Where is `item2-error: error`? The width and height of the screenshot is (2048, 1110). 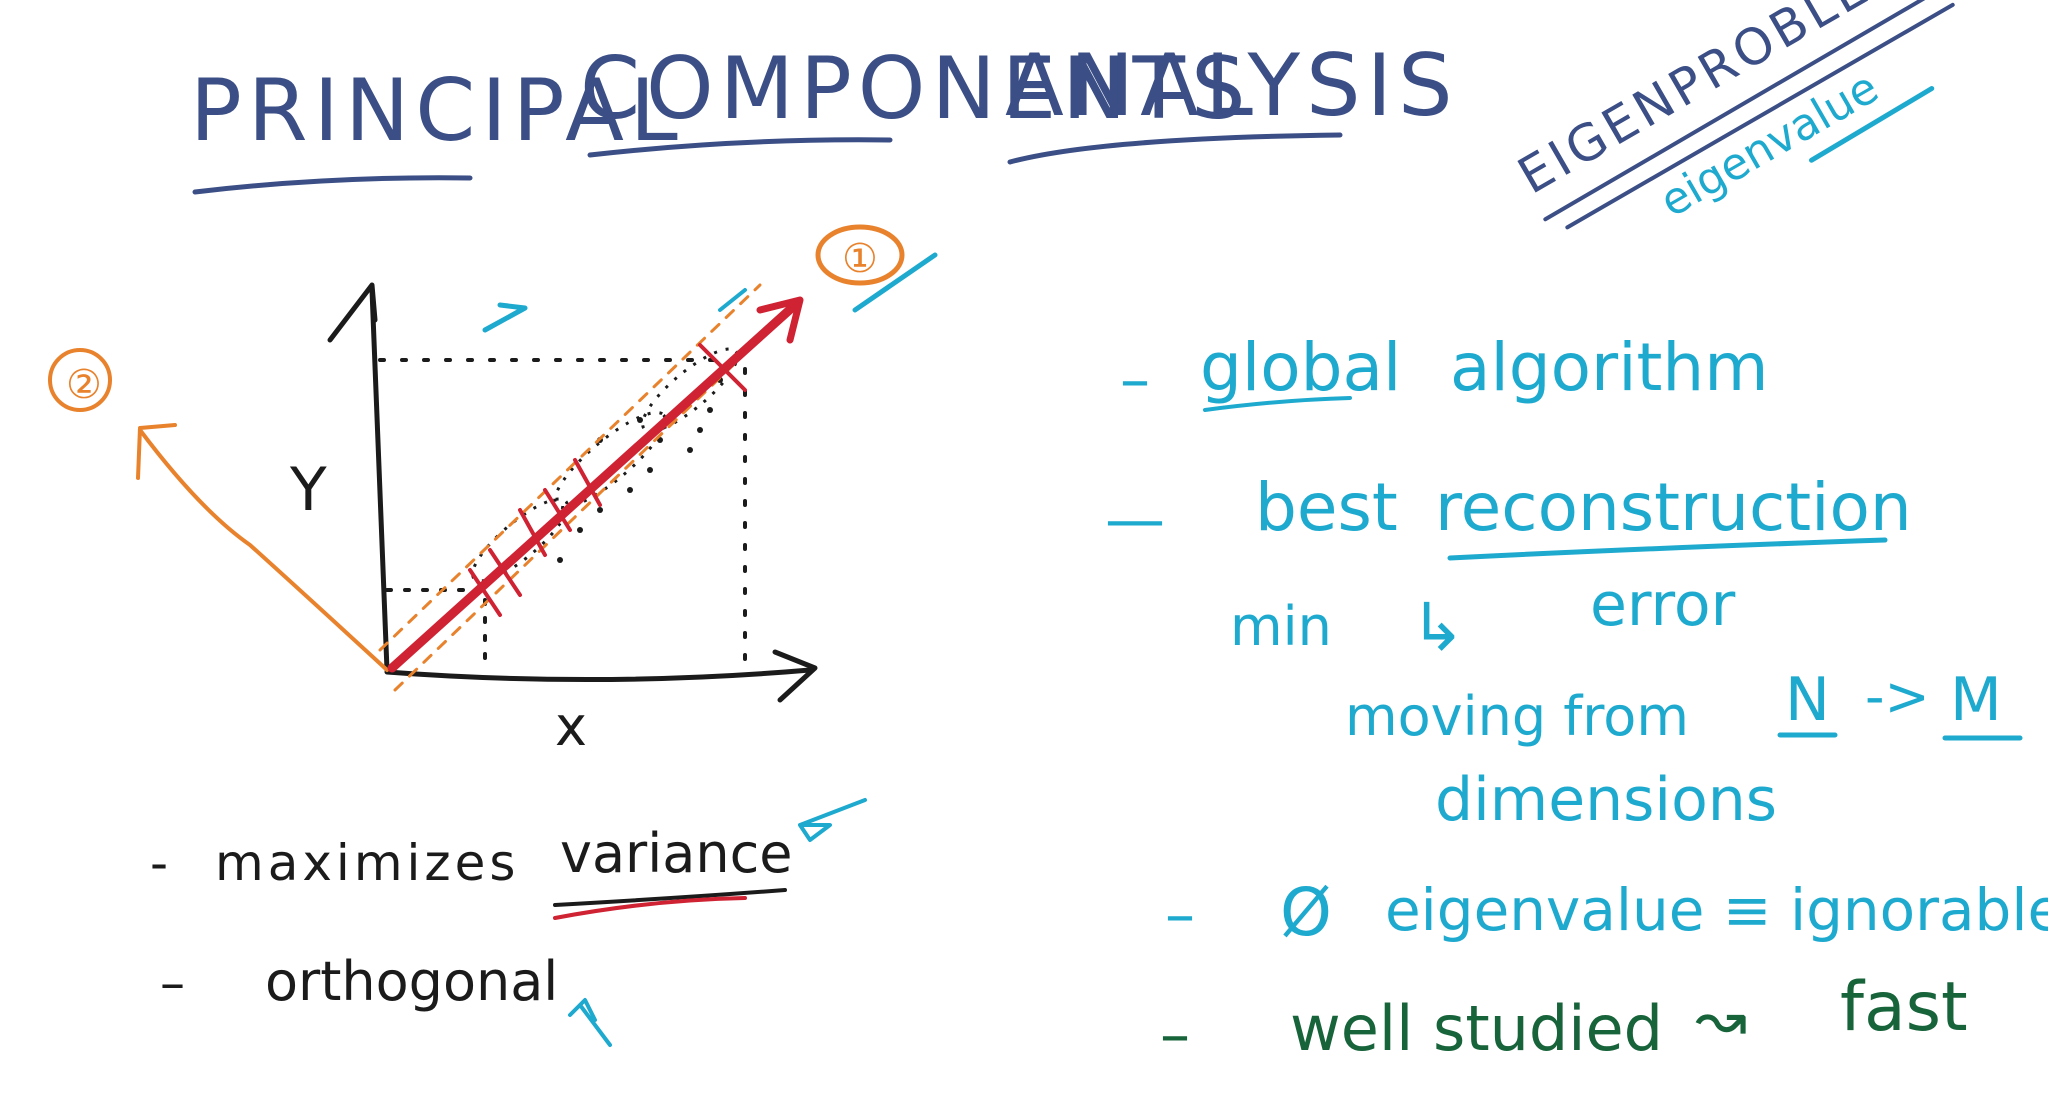
item2-error: error is located at coordinates (1663, 605).